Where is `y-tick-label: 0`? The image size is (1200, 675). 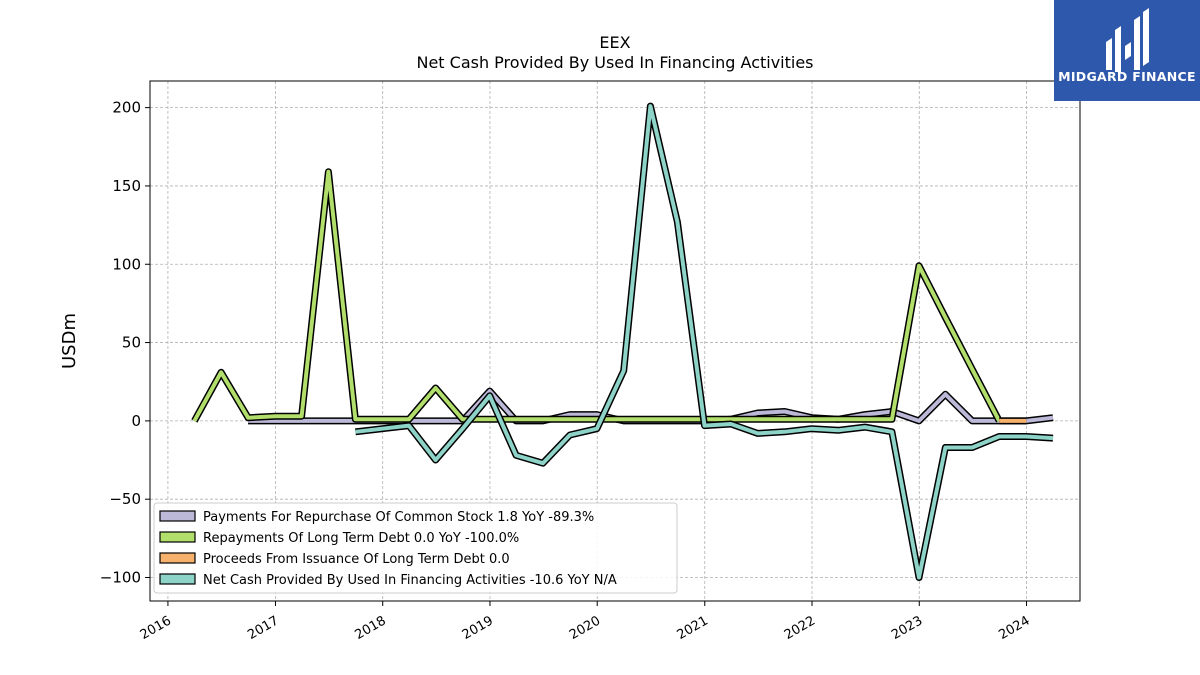
y-tick-label: 0 is located at coordinates (136, 421).